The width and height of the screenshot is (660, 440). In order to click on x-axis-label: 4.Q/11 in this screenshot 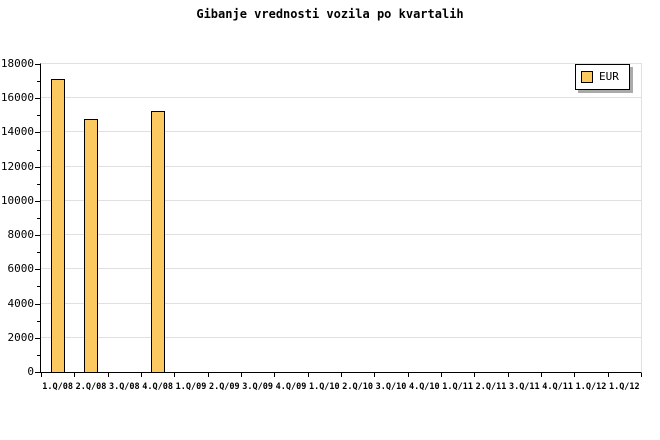, I will do `click(558, 387)`.